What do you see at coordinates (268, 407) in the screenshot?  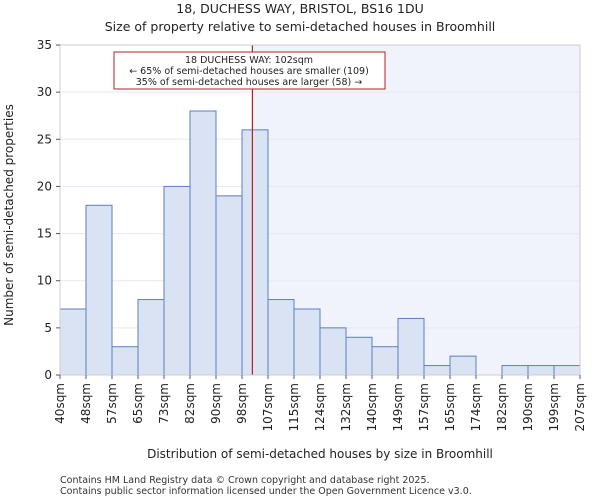 I see `x-tick-label: 107sqm` at bounding box center [268, 407].